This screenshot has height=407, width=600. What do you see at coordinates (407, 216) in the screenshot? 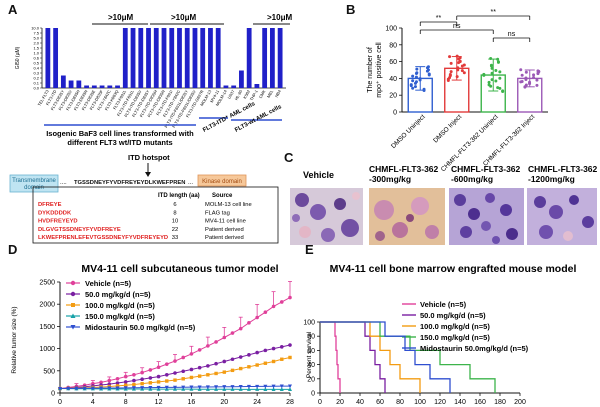
I see `micrograph-300mg` at bounding box center [407, 216].